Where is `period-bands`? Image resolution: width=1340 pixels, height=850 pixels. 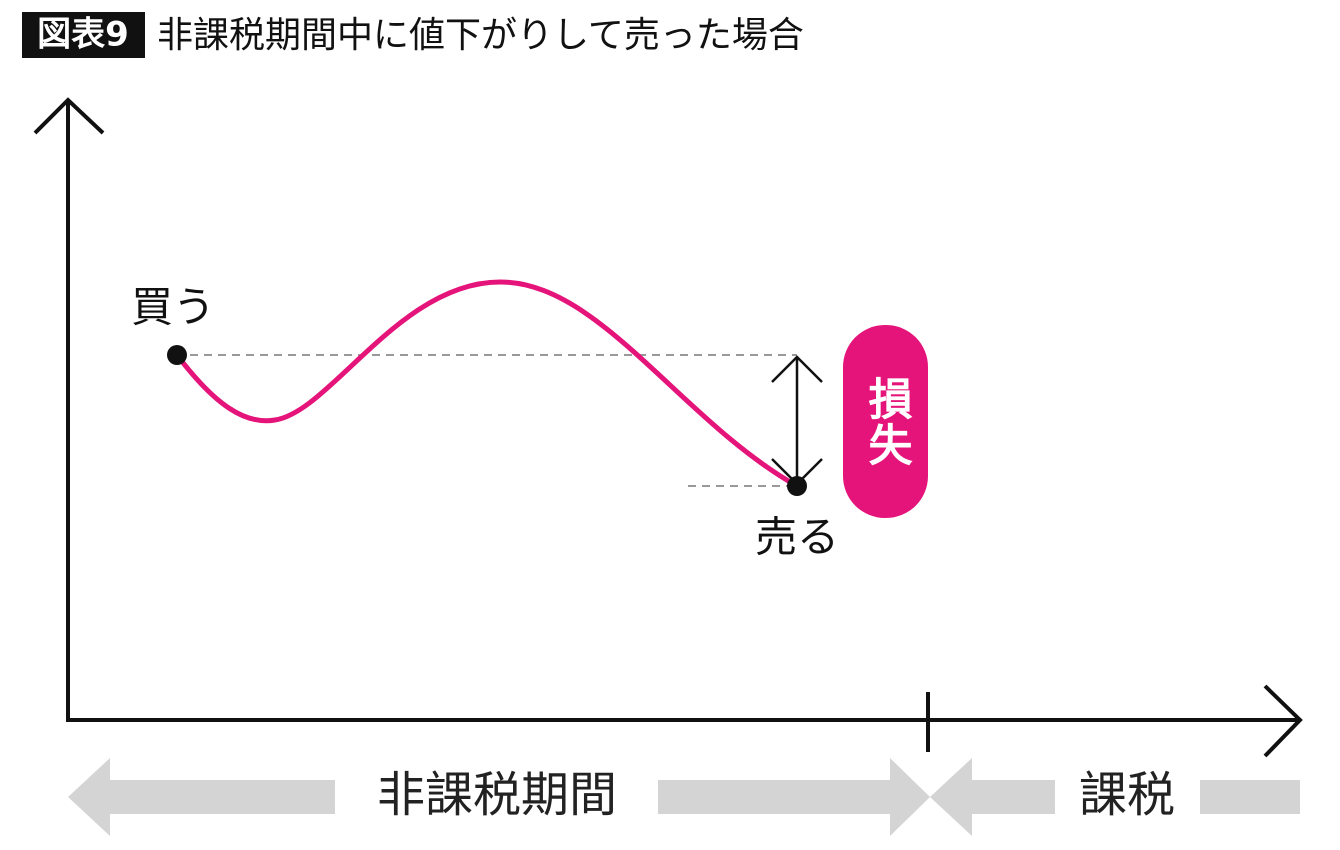 period-bands is located at coordinates (684, 797).